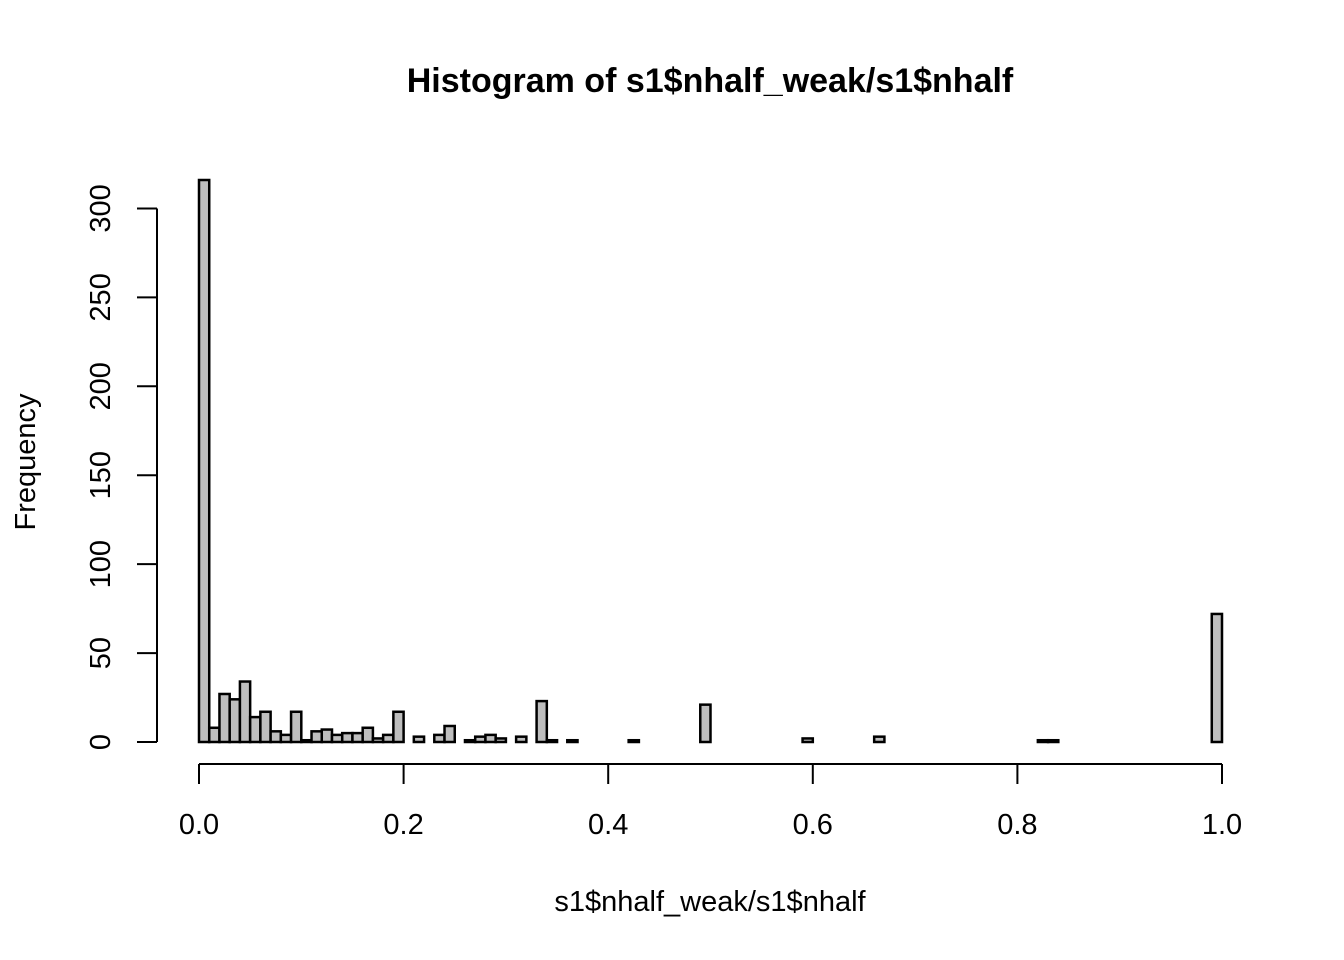  What do you see at coordinates (101, 297) in the screenshot?
I see `y-tick-label: 250` at bounding box center [101, 297].